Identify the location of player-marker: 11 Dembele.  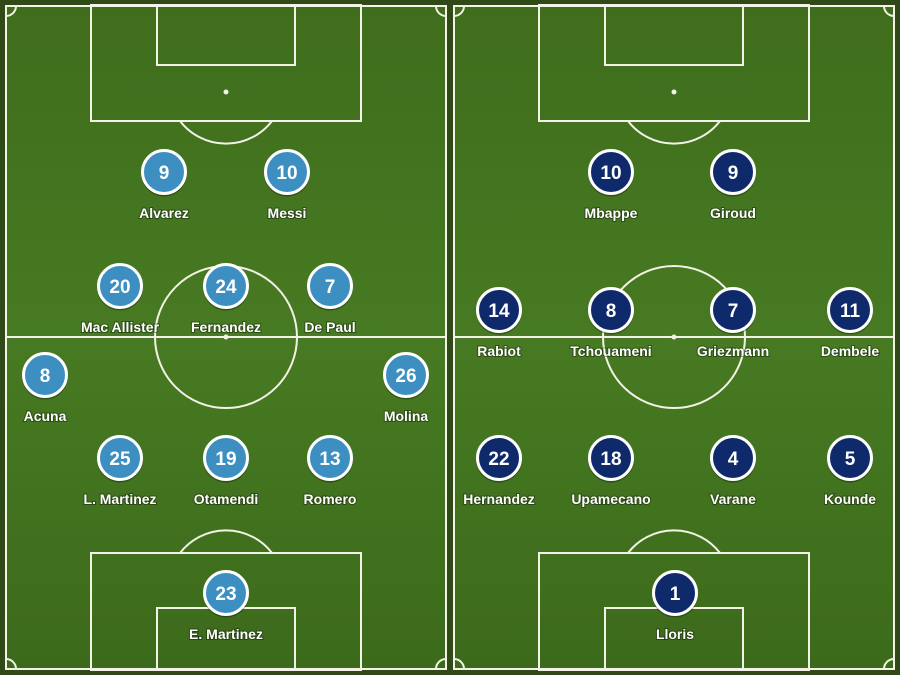
(850, 323).